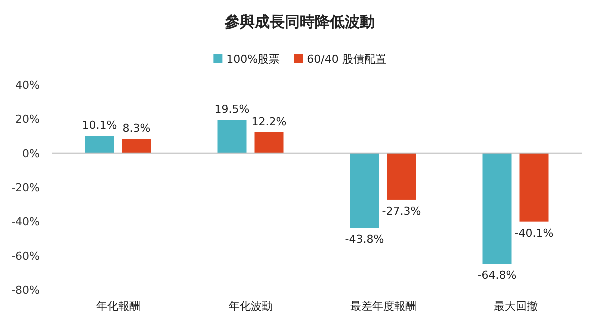 This screenshot has height=332, width=600. I want to click on y-tick-label: -40%, so click(26, 222).